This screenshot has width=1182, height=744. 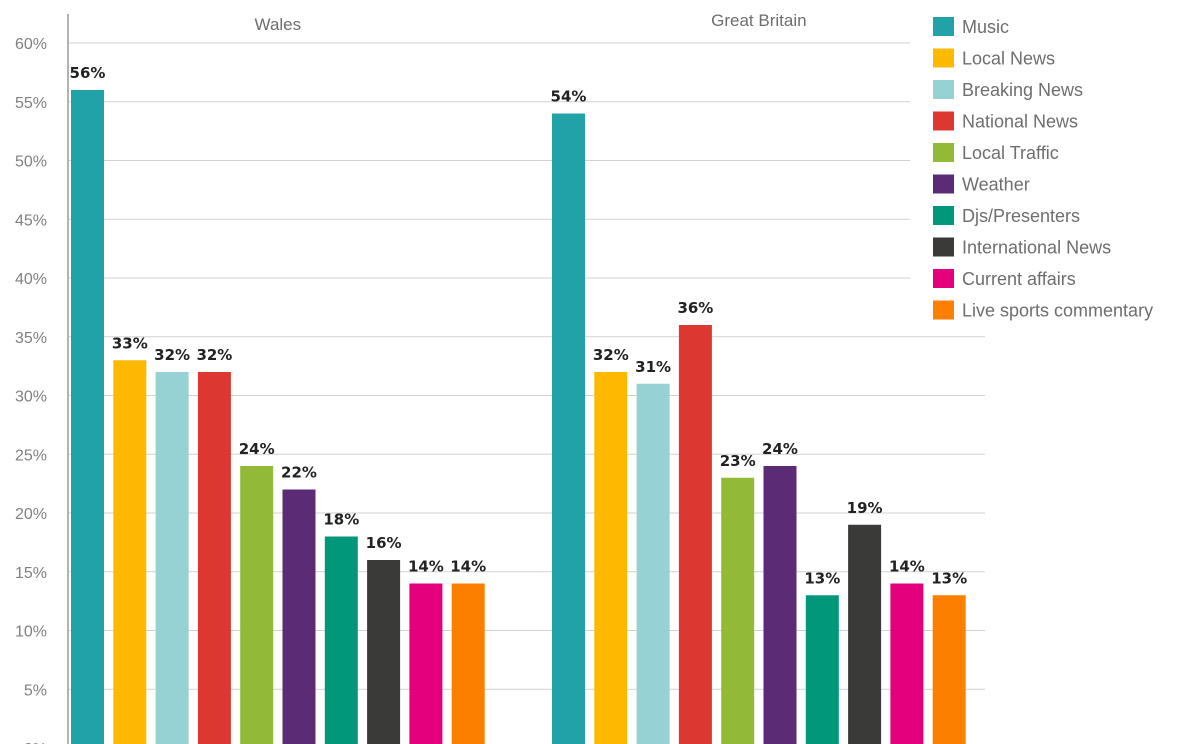 What do you see at coordinates (1036, 248) in the screenshot?
I see `legend-label: International News` at bounding box center [1036, 248].